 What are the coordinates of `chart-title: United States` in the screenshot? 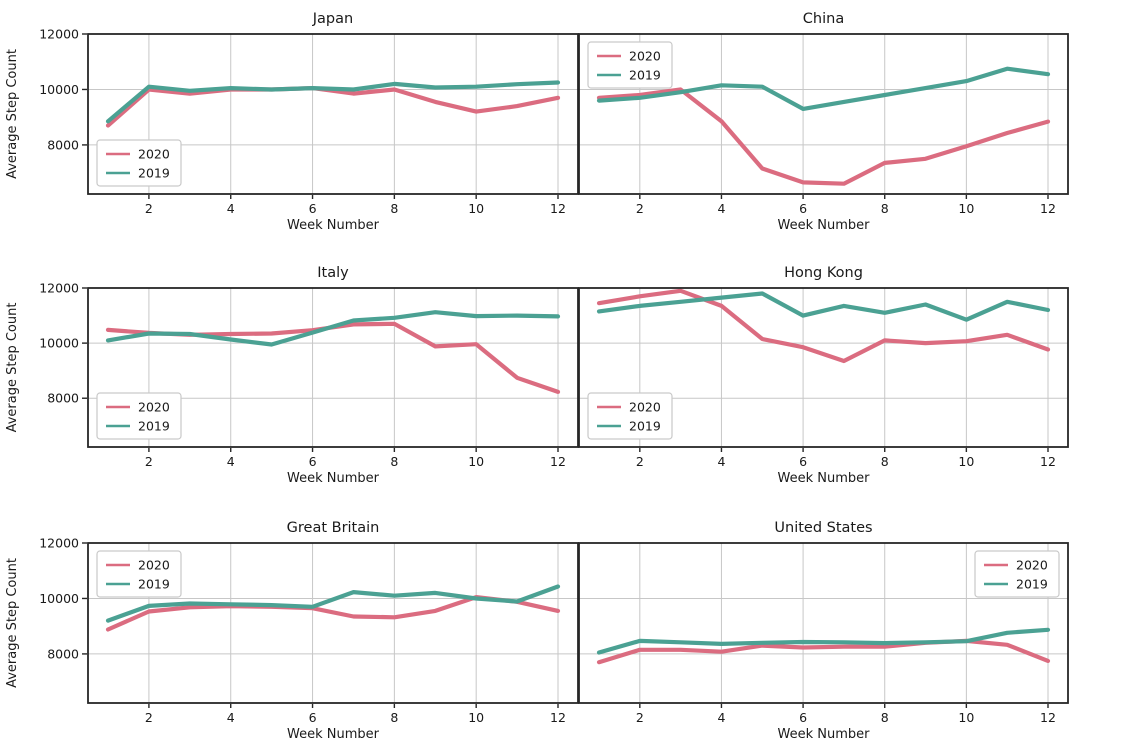 It's located at (823, 528).